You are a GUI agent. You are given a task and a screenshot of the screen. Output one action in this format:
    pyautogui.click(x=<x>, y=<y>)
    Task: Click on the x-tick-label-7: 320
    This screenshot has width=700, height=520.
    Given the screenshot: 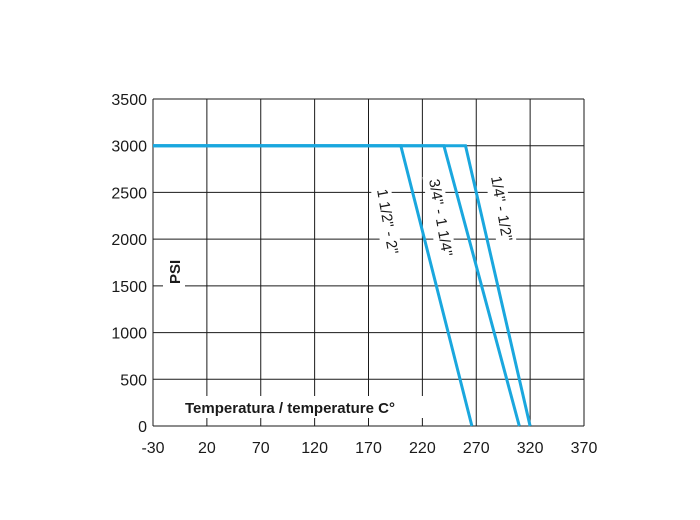 What is the action you would take?
    pyautogui.click(x=530, y=448)
    